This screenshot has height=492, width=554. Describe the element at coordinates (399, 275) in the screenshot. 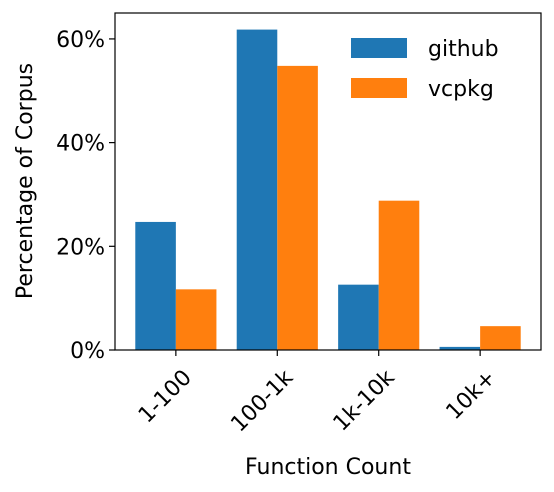

I see `bar-vcpkg-1k-10k` at that location.